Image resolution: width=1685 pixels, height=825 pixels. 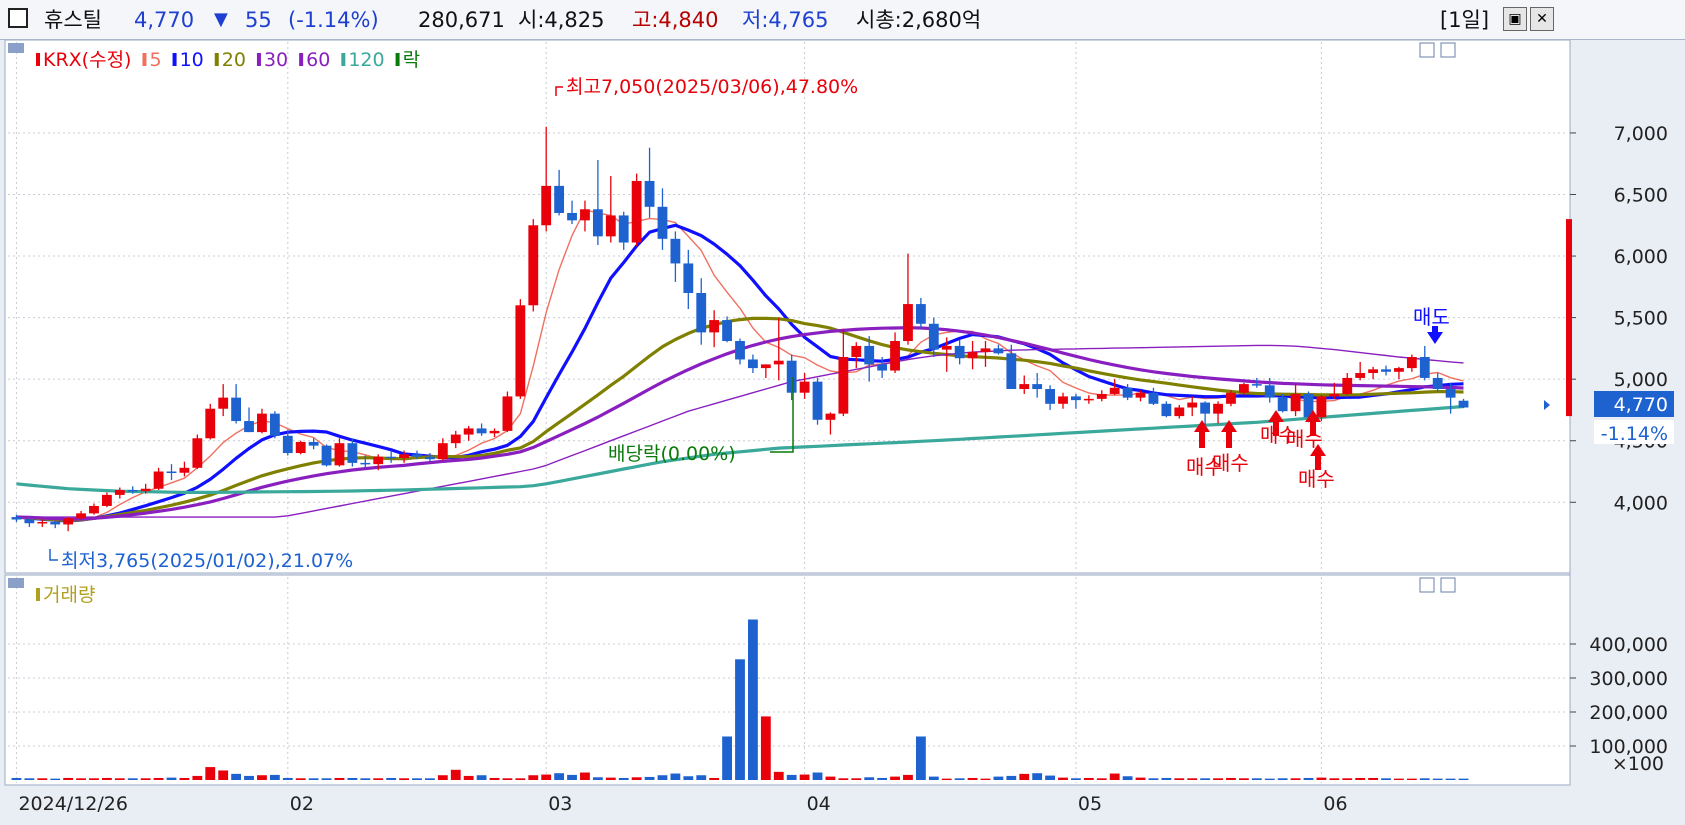 What do you see at coordinates (1641, 319) in the screenshot?
I see `price-tick-label: 5,500` at bounding box center [1641, 319].